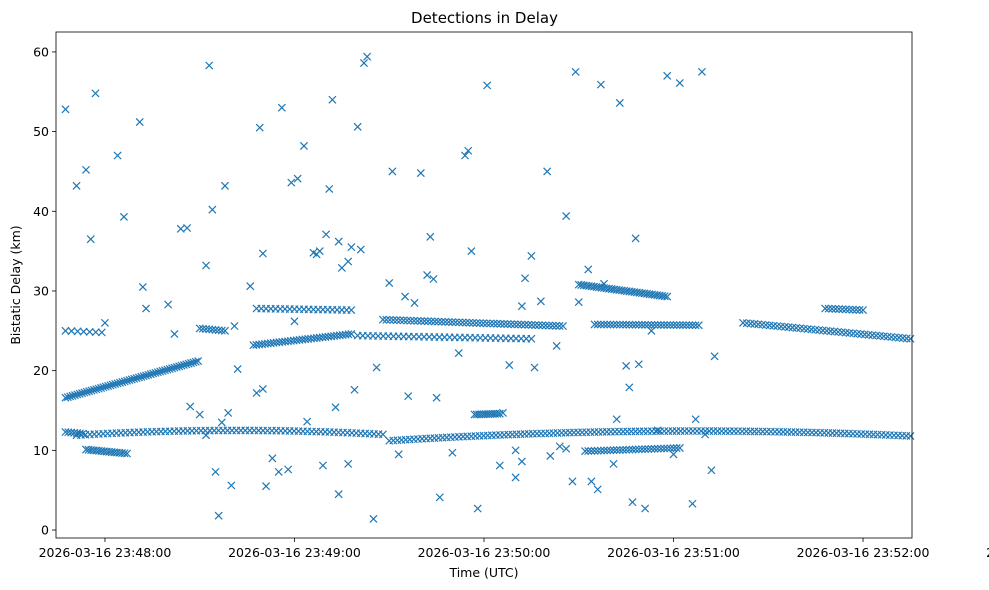  What do you see at coordinates (44, 291) in the screenshot?
I see `y-axis: 0 10 20 30 40 50 60` at bounding box center [44, 291].